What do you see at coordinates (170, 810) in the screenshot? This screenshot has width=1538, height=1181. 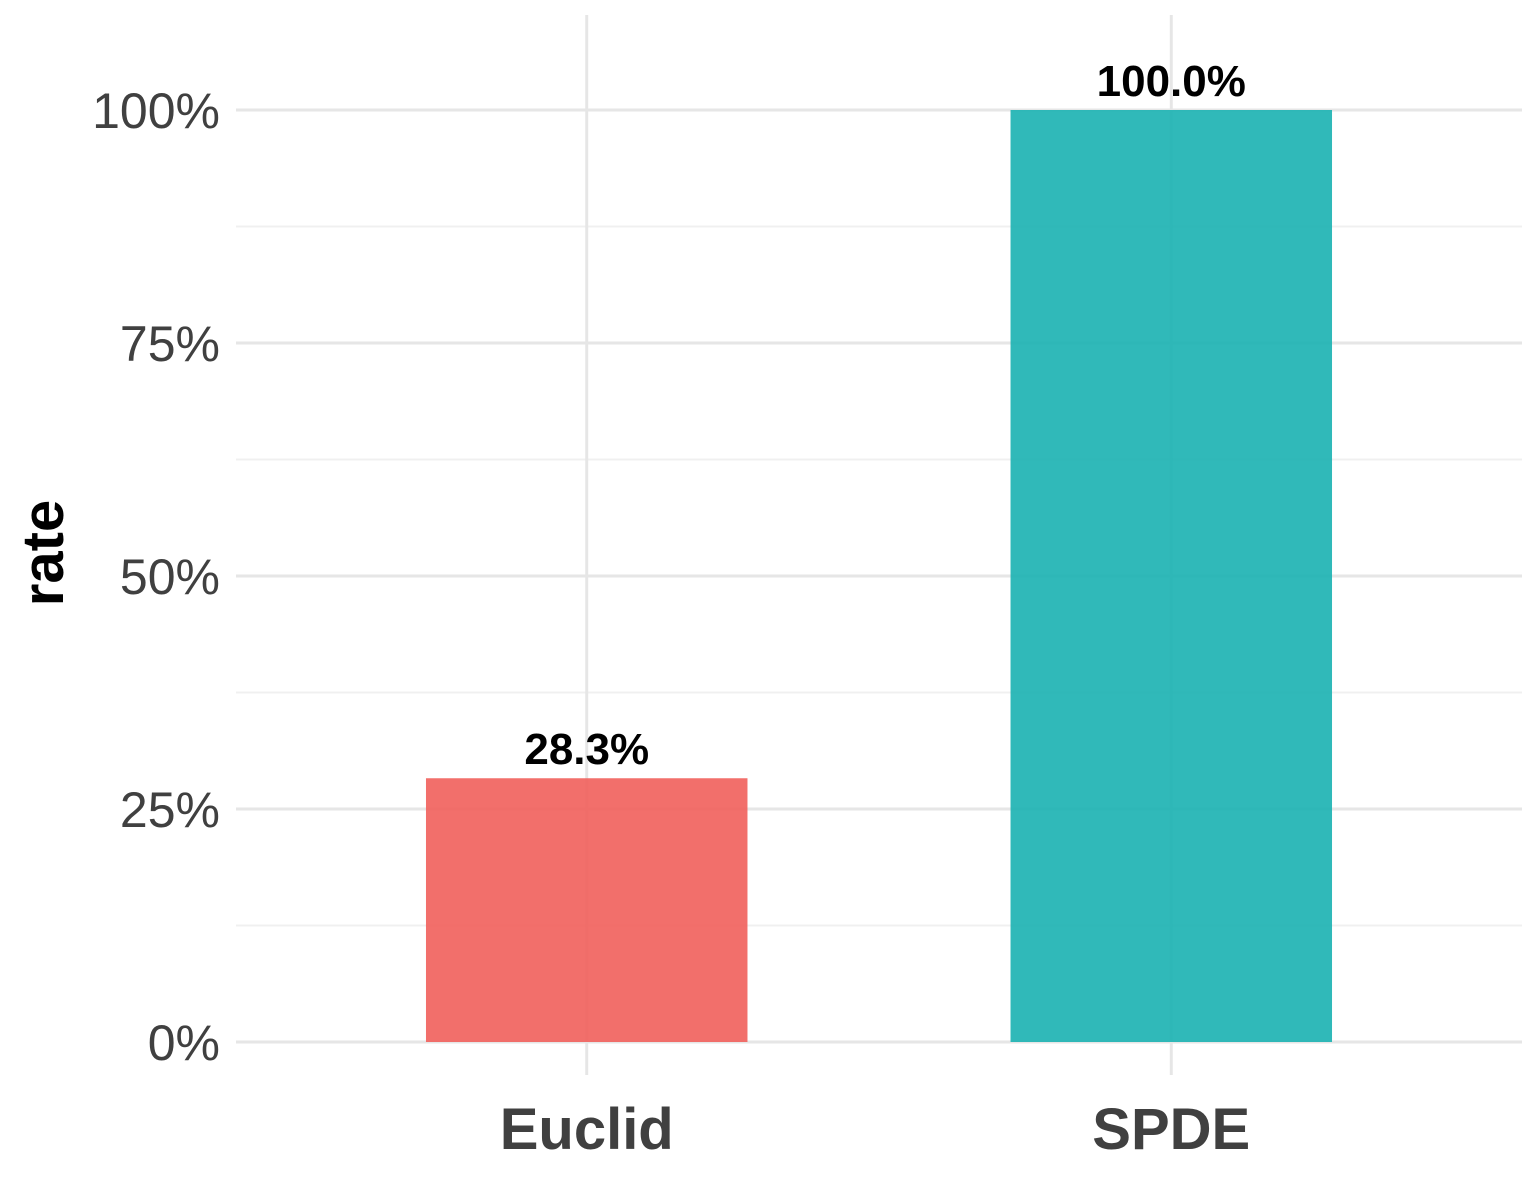 I see `y-tick-label: 25%` at bounding box center [170, 810].